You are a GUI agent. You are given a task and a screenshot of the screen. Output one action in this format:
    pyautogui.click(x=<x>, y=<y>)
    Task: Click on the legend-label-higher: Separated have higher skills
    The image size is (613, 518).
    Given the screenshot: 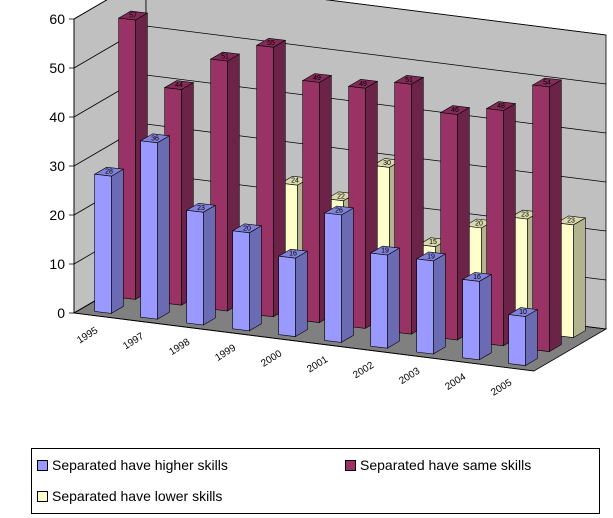 What is the action you would take?
    pyautogui.click(x=140, y=465)
    